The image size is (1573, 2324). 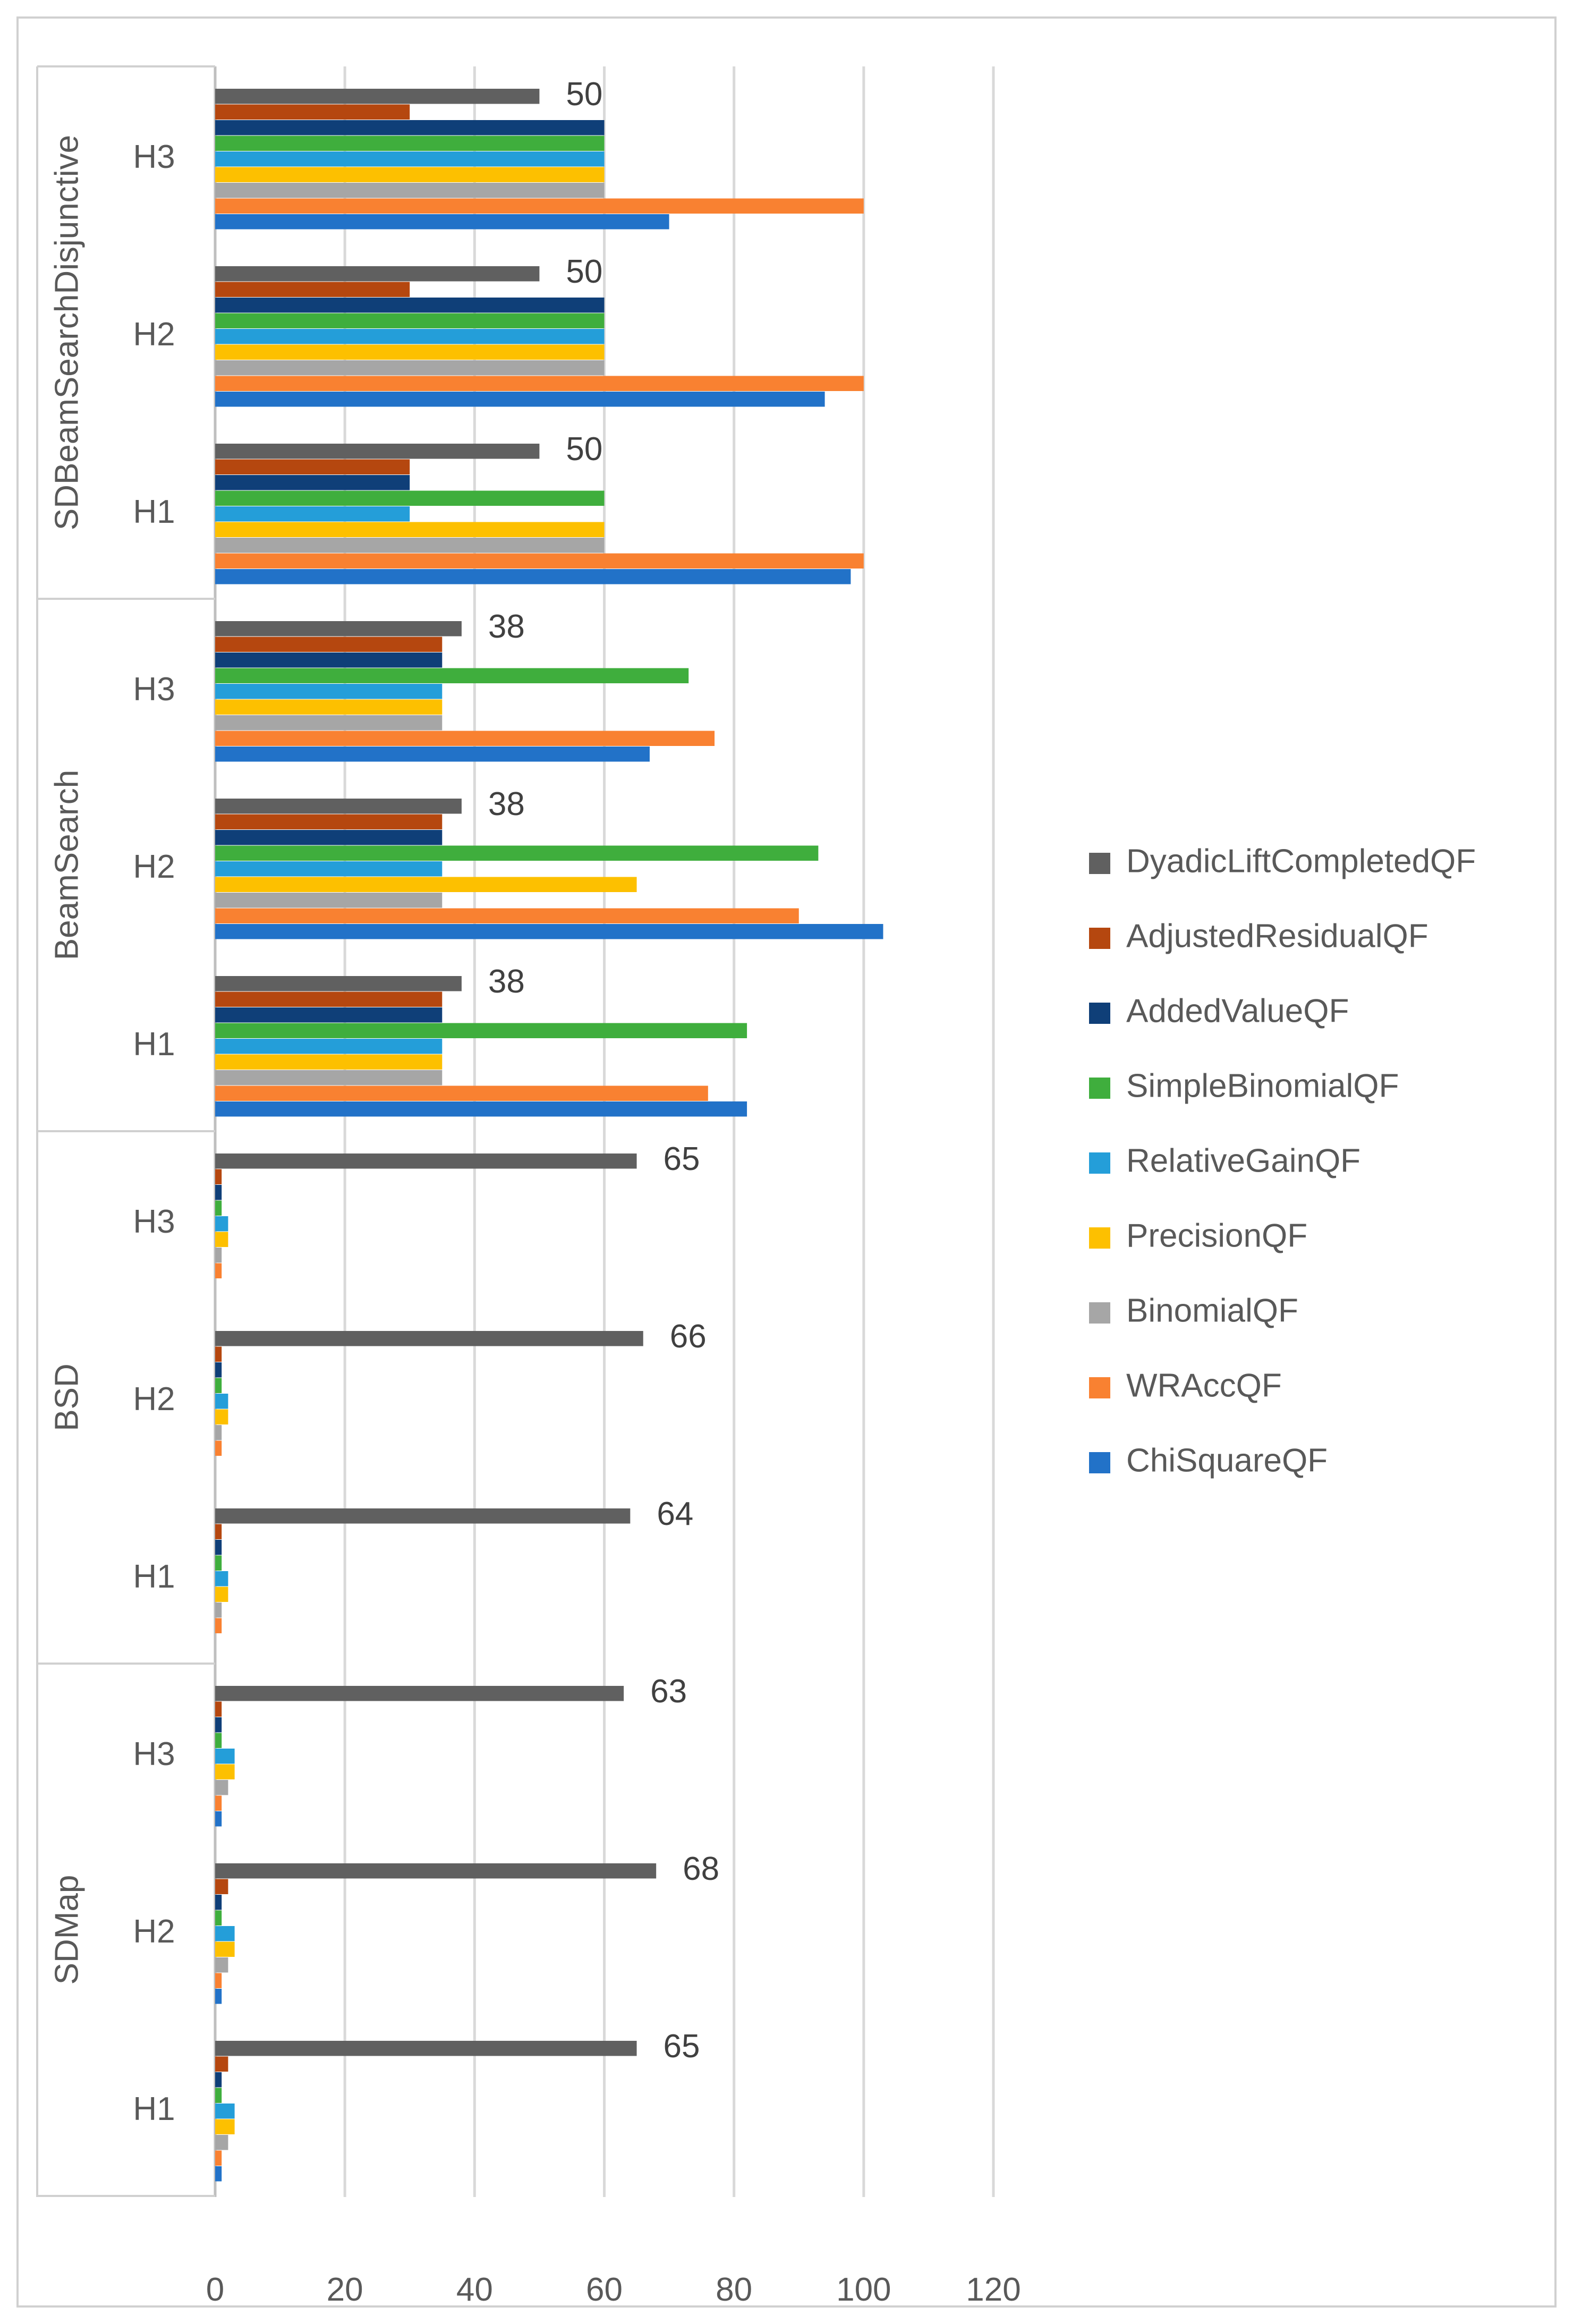 What do you see at coordinates (1278, 936) in the screenshot?
I see `legend-label: AdjustedResidualQF` at bounding box center [1278, 936].